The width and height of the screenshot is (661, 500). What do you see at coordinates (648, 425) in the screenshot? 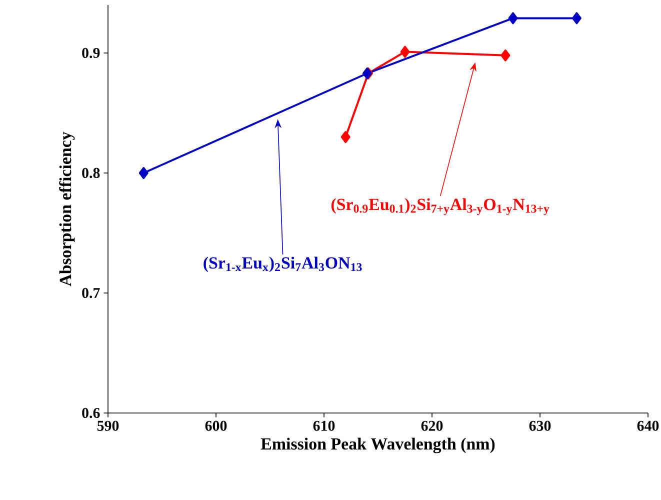
I see `x-tick-label: 640` at bounding box center [648, 425].